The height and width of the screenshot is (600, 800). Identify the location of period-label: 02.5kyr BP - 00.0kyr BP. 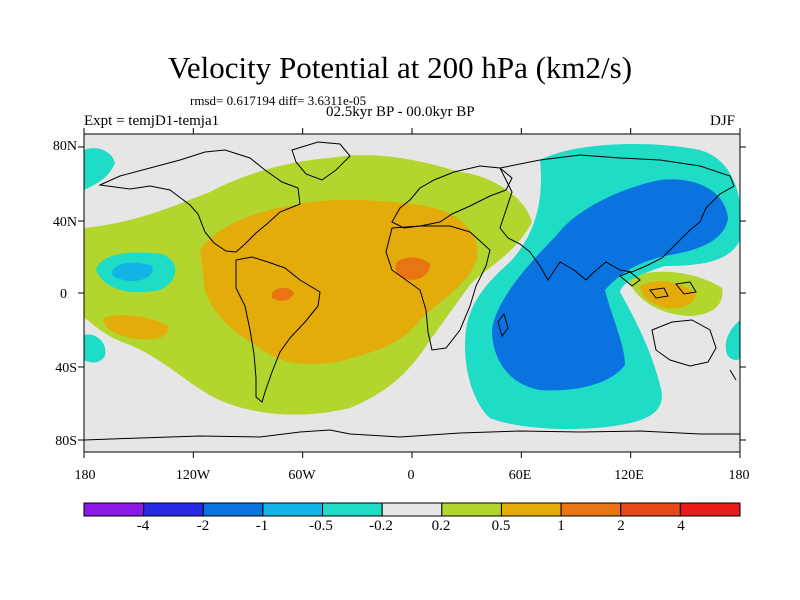
(400, 112).